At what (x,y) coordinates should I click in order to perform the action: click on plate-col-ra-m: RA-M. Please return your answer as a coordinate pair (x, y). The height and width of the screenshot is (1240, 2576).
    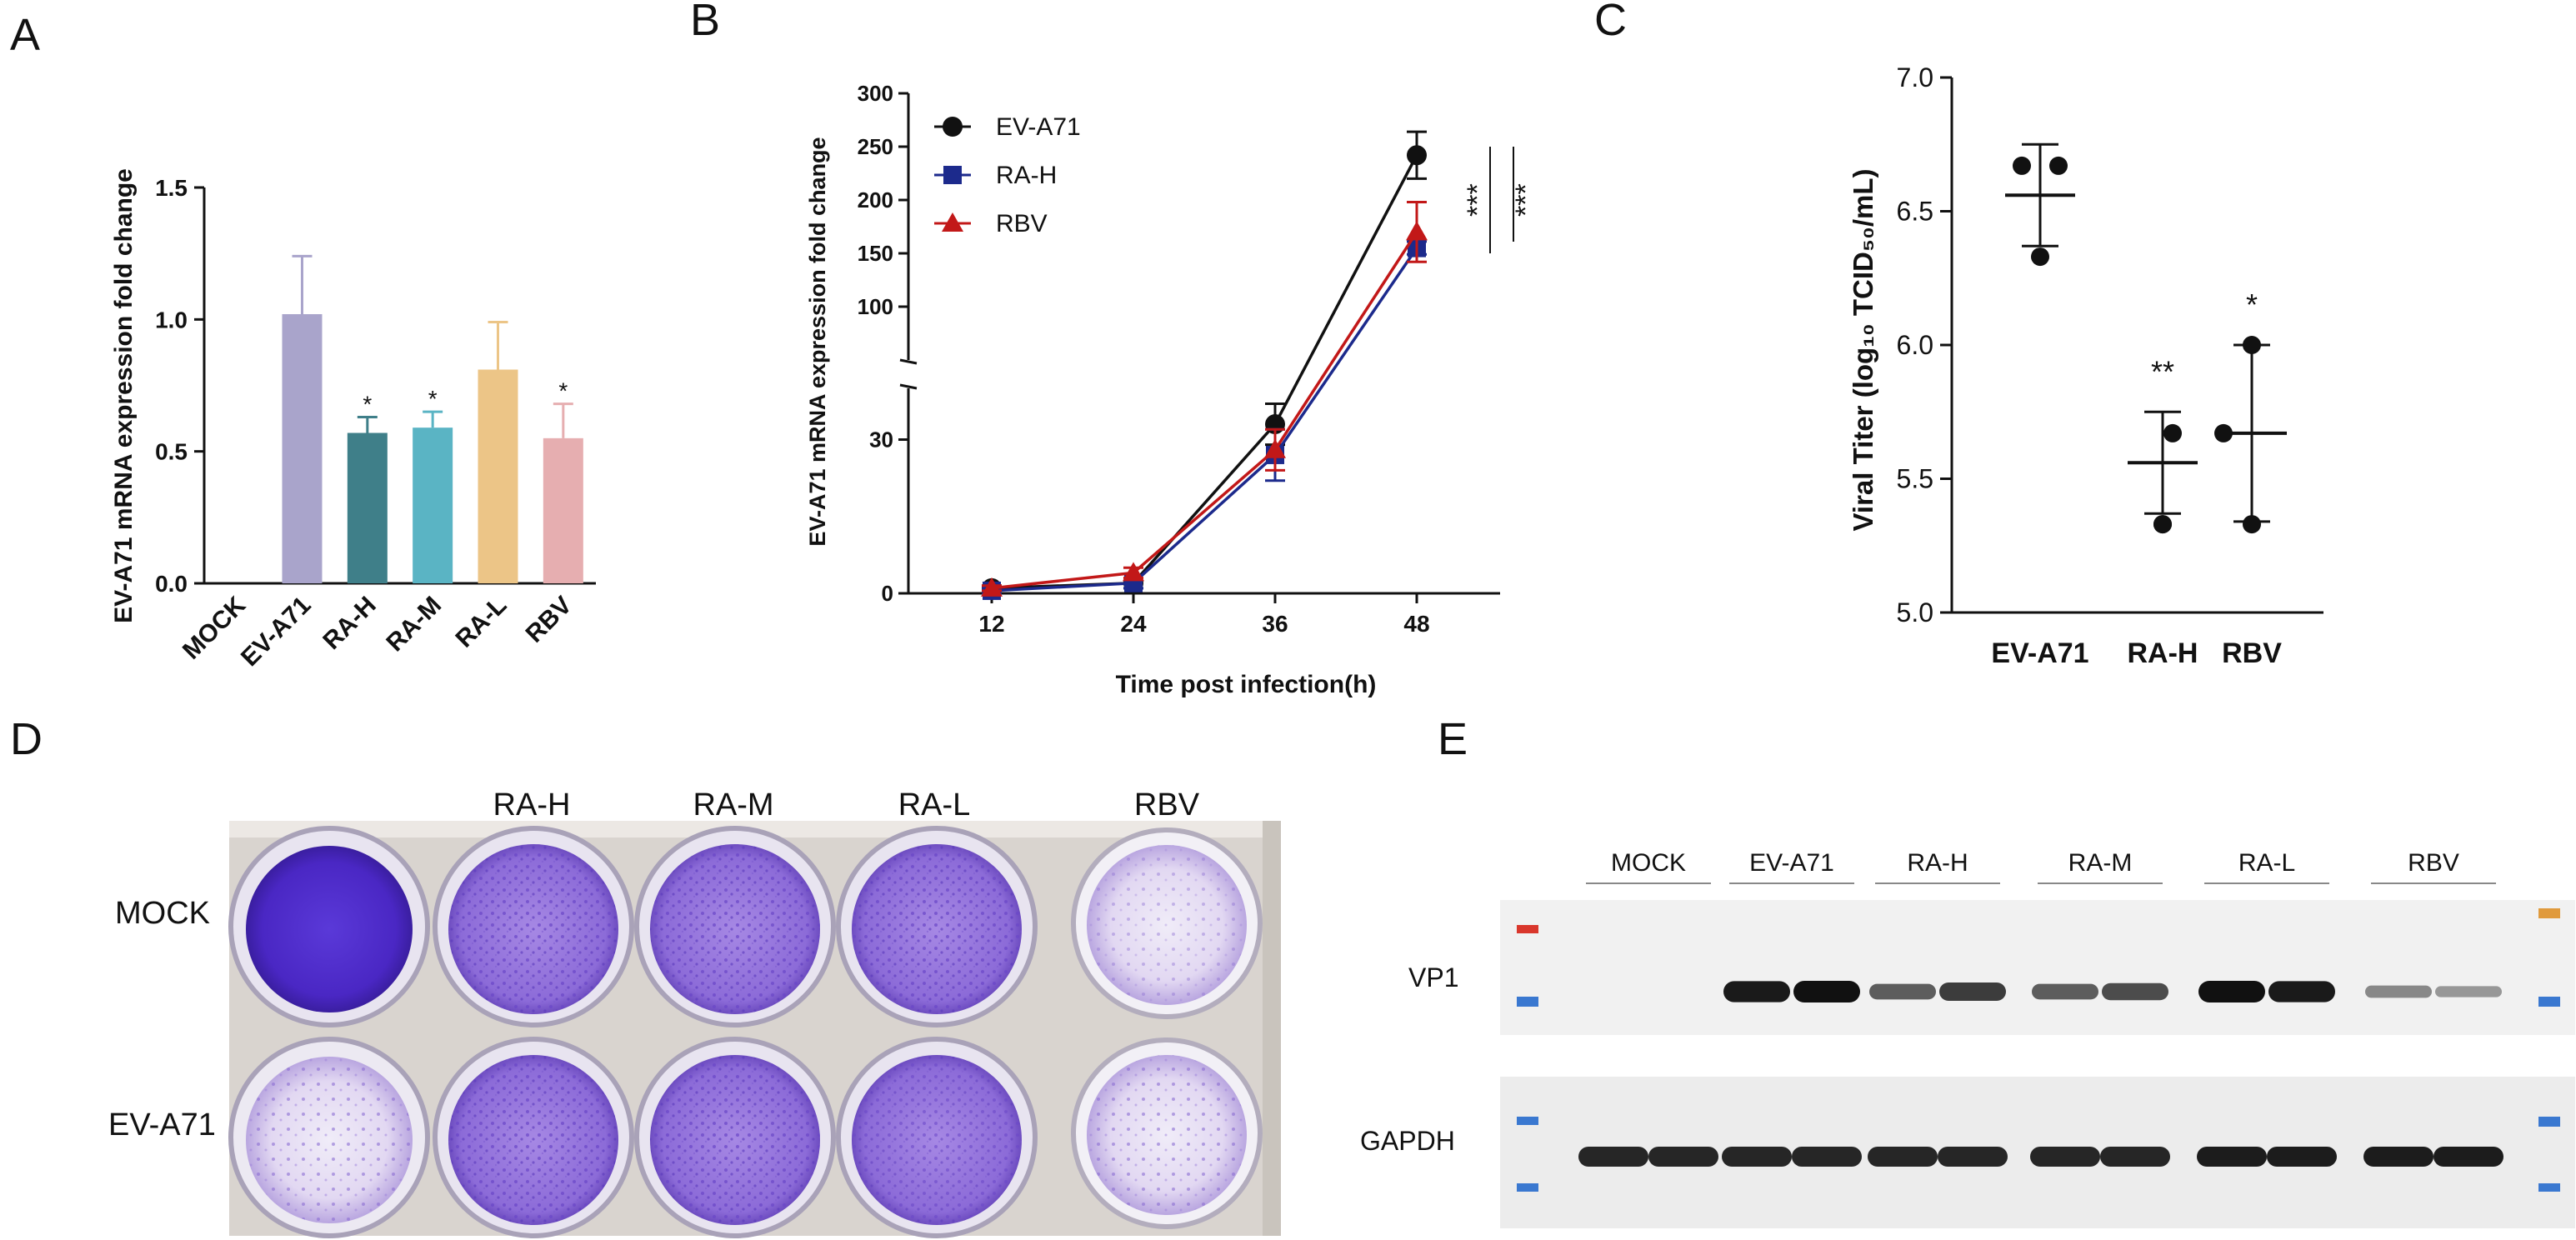
    Looking at the image, I should click on (733, 805).